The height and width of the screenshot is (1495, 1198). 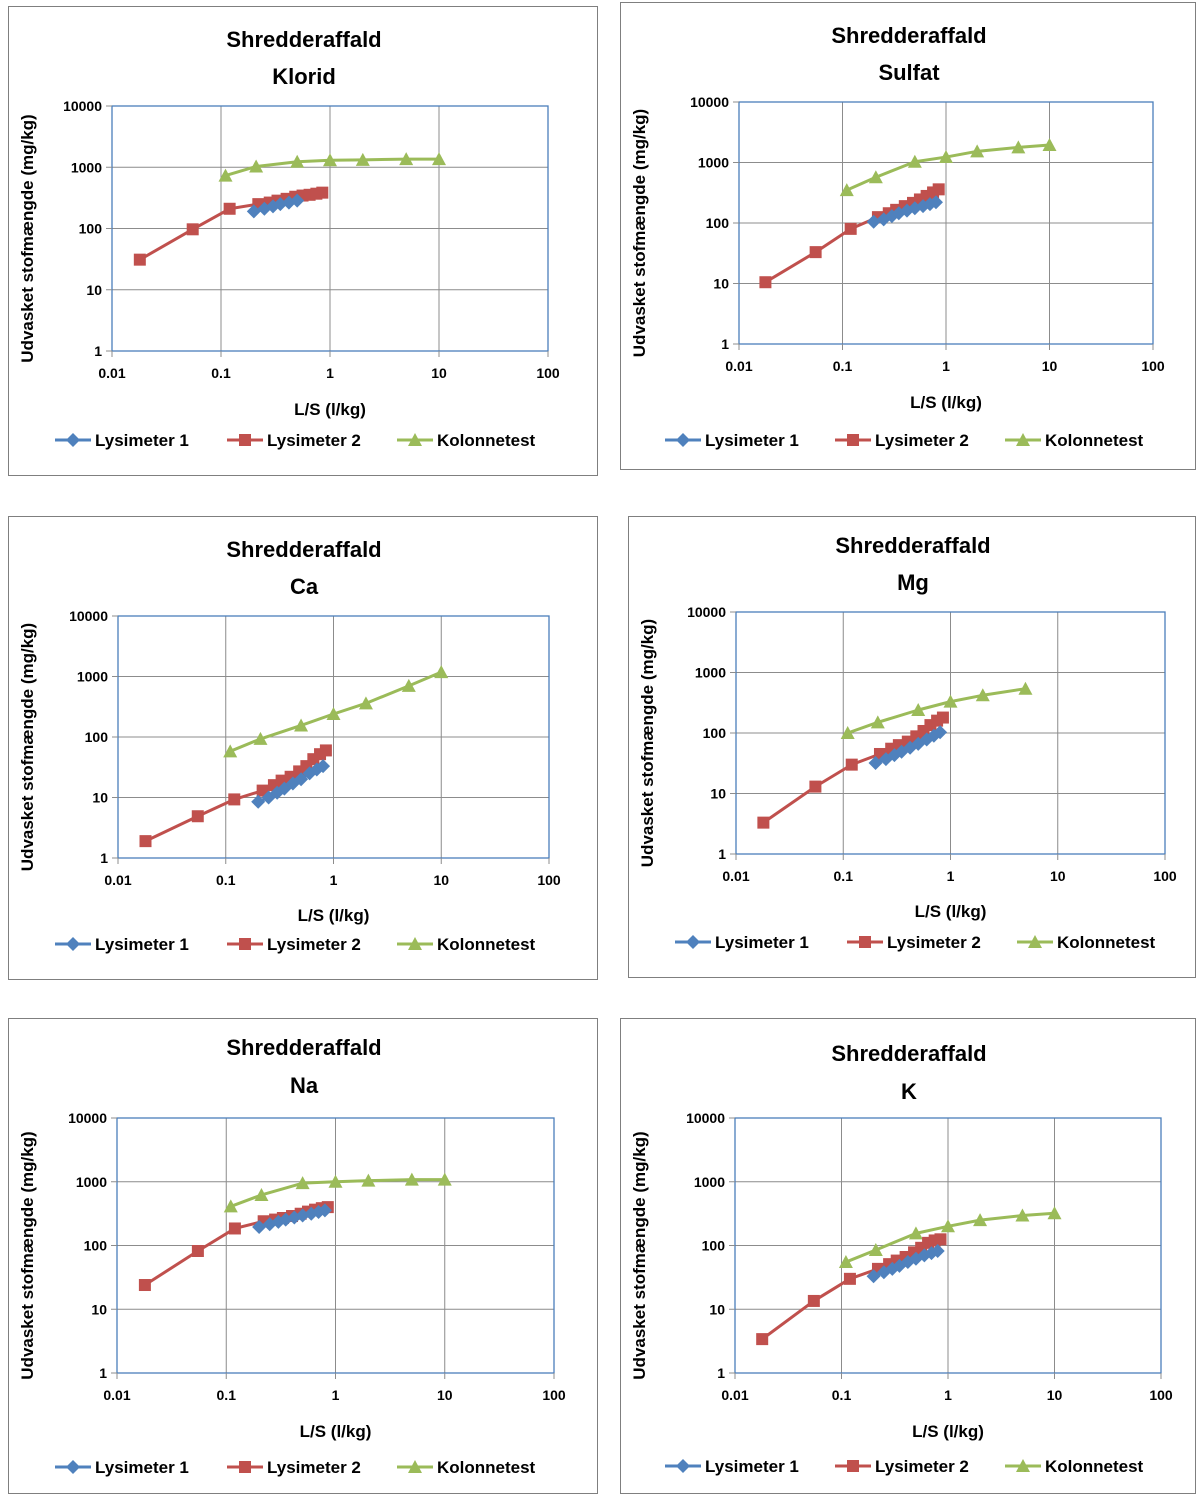 I want to click on legend-item: Lysimeter 1, so click(x=122, y=944).